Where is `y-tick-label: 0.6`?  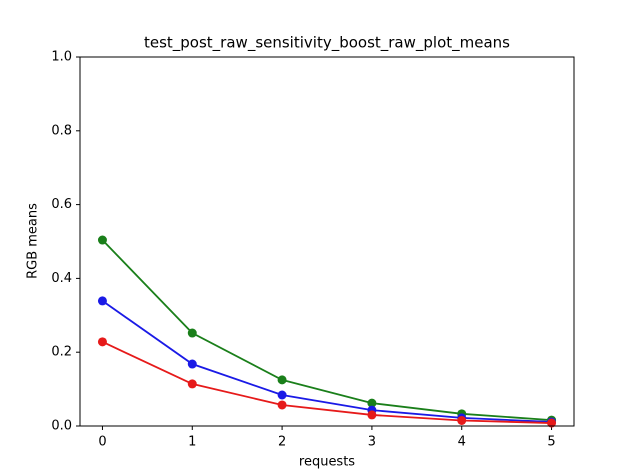
y-tick-label: 0.6 is located at coordinates (61, 204).